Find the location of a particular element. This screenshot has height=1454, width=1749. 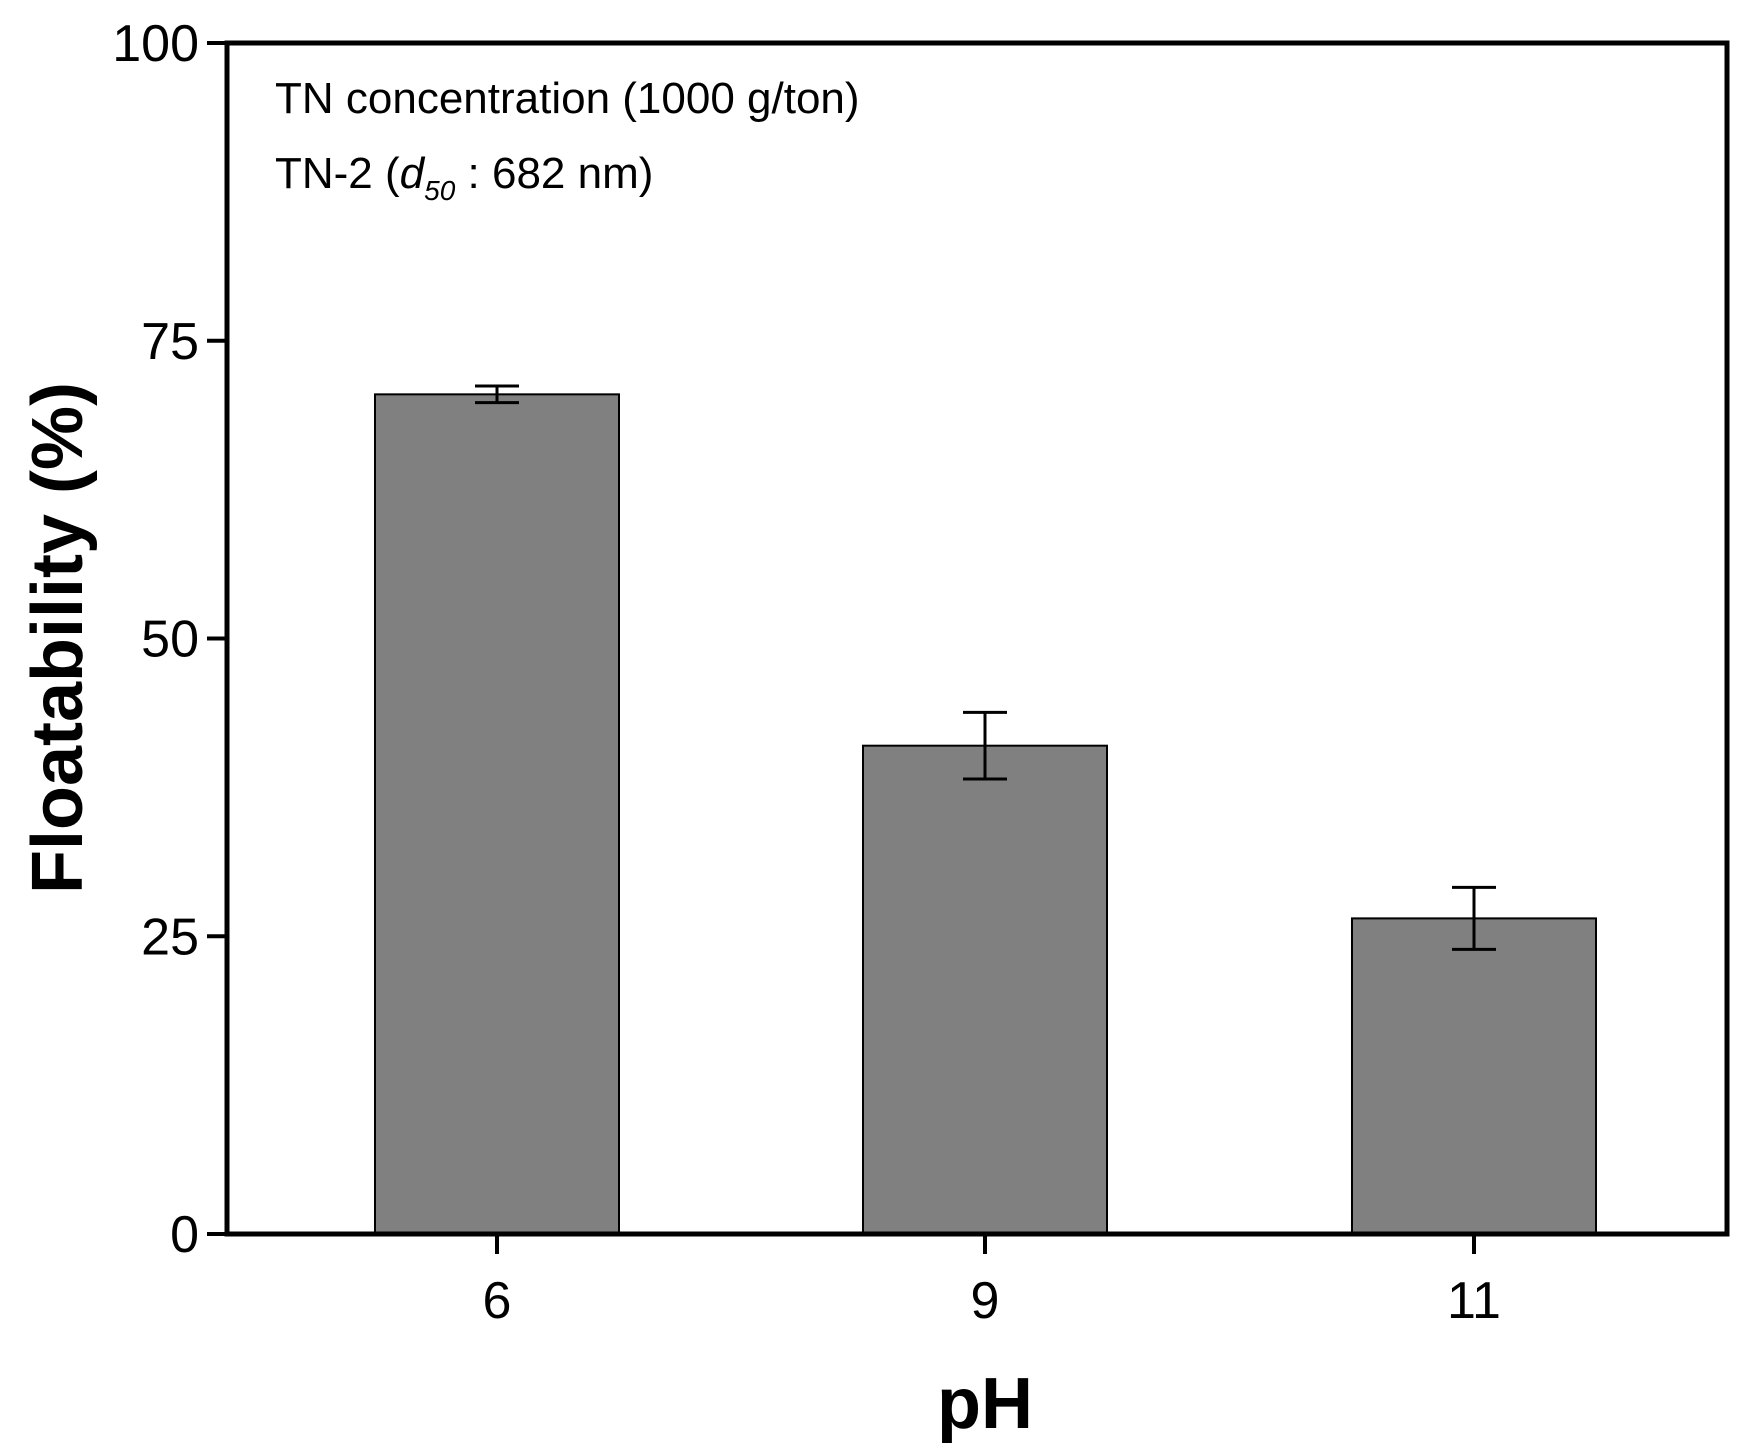

y-tick-label-0: 0 is located at coordinates (184, 1235).